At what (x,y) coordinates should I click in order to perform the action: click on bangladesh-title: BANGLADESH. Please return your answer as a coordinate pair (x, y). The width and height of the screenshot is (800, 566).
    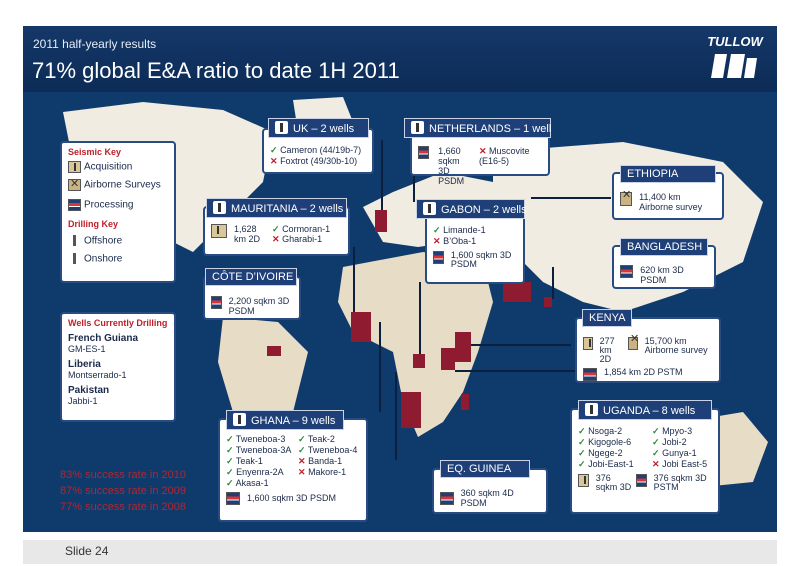
    Looking at the image, I should click on (665, 247).